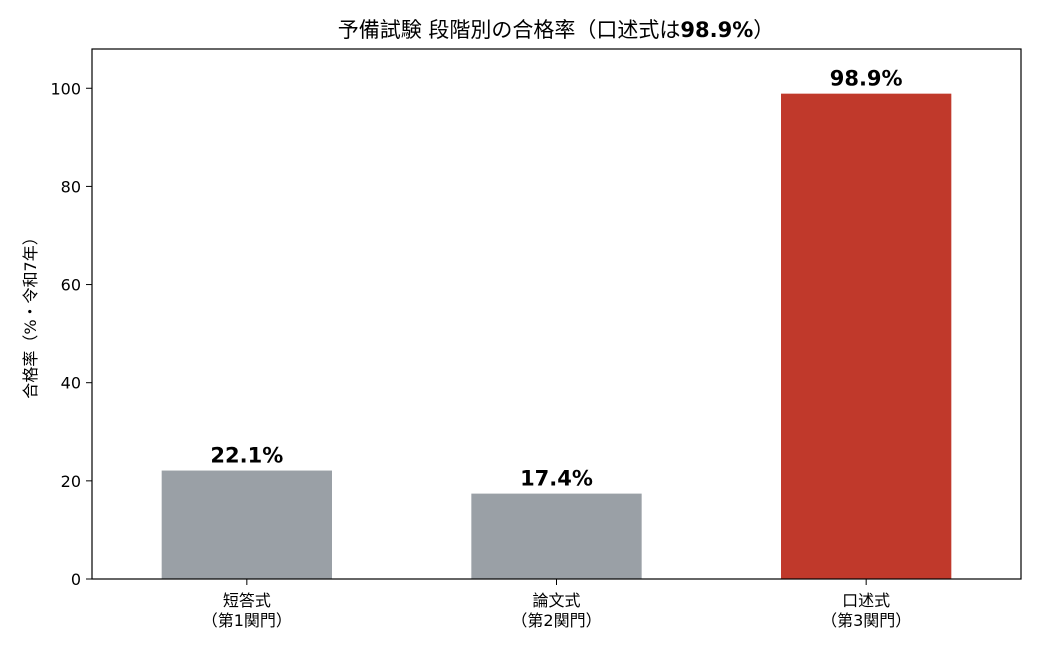  Describe the element at coordinates (30, 313) in the screenshot. I see `y-axis-label: 合格率（%・令和7年）` at that location.